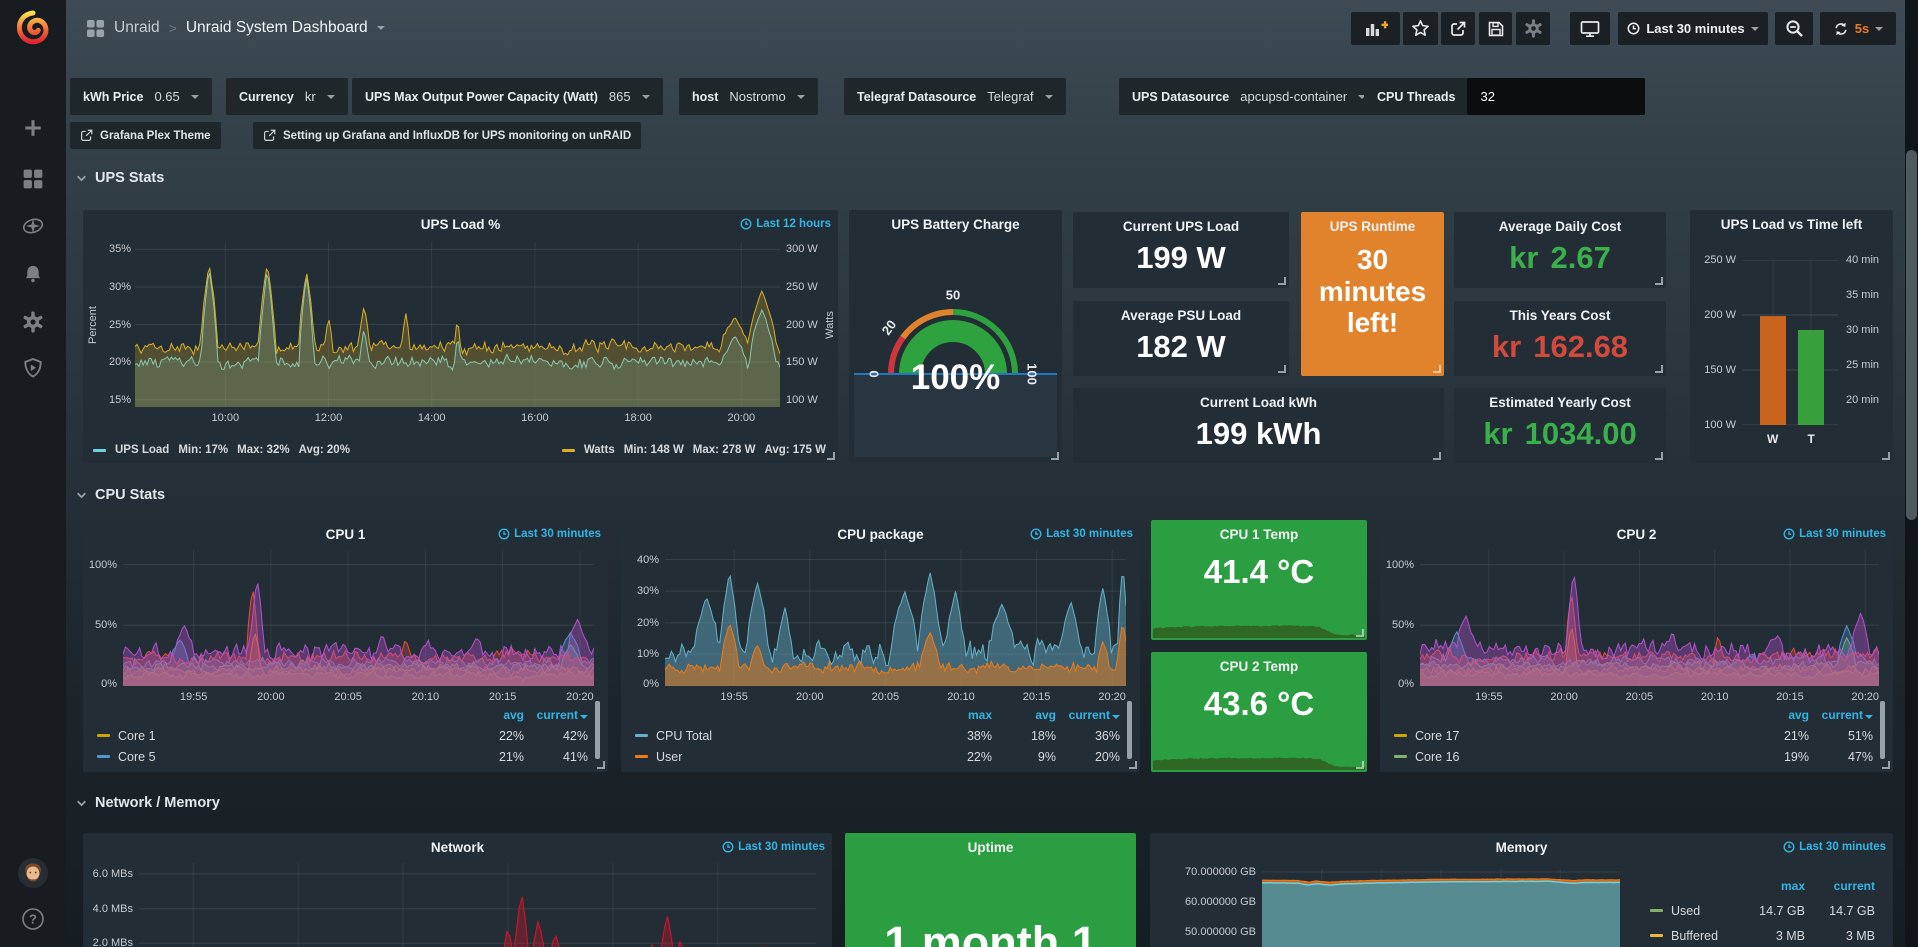 The height and width of the screenshot is (947, 1918). What do you see at coordinates (1372, 226) in the screenshot?
I see `panel-title: UPS Runtime` at bounding box center [1372, 226].